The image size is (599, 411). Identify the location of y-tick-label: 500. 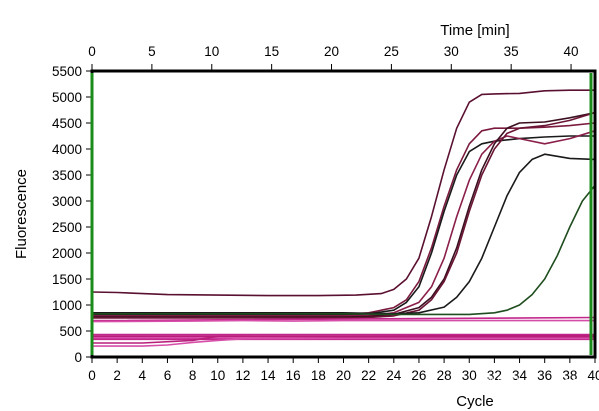
(70, 331).